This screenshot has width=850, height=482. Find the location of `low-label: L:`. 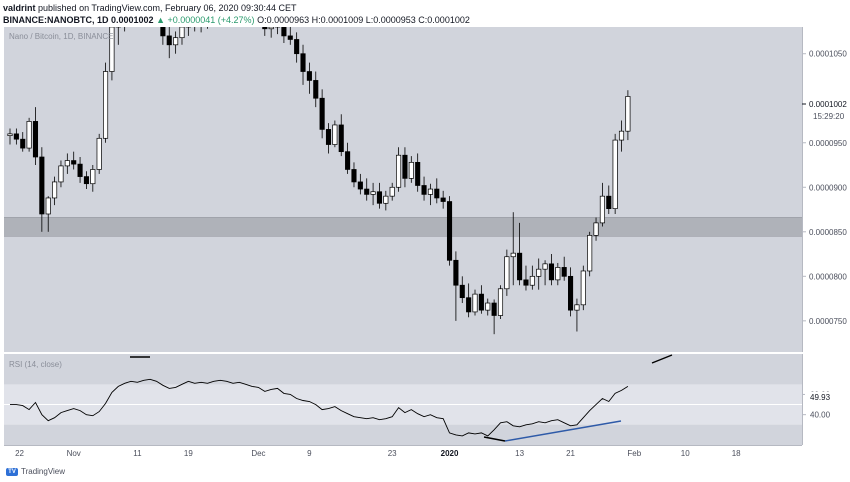

low-label: L: is located at coordinates (369, 20).